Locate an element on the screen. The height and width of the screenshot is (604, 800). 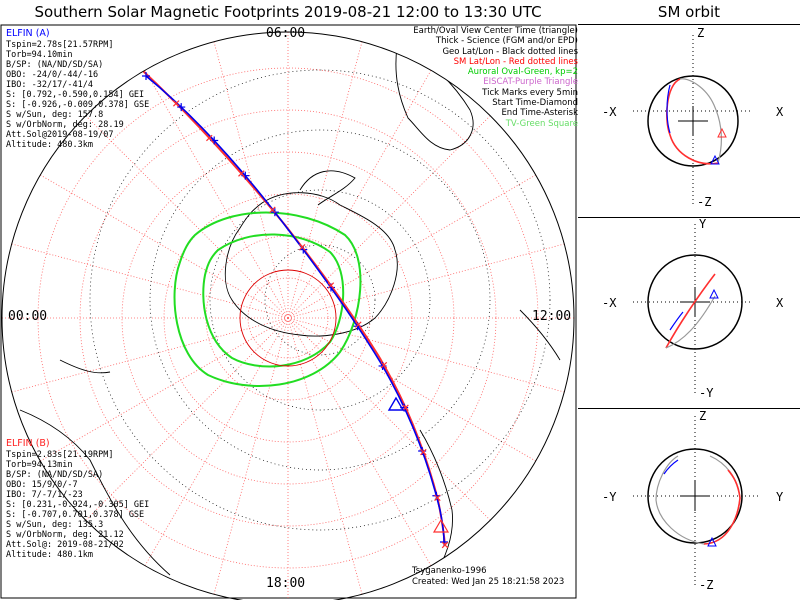
elfin-a-info-line: Altitude: 480.3km is located at coordinates (49, 145).